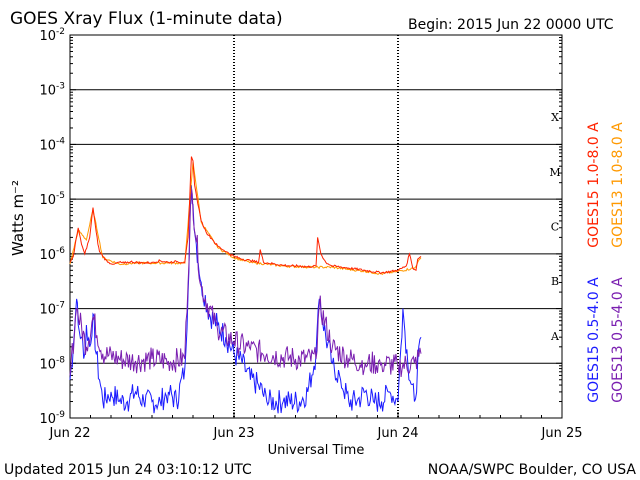  I want to click on series-line-goes15-1-0-8-0-a, so click(245, 215).